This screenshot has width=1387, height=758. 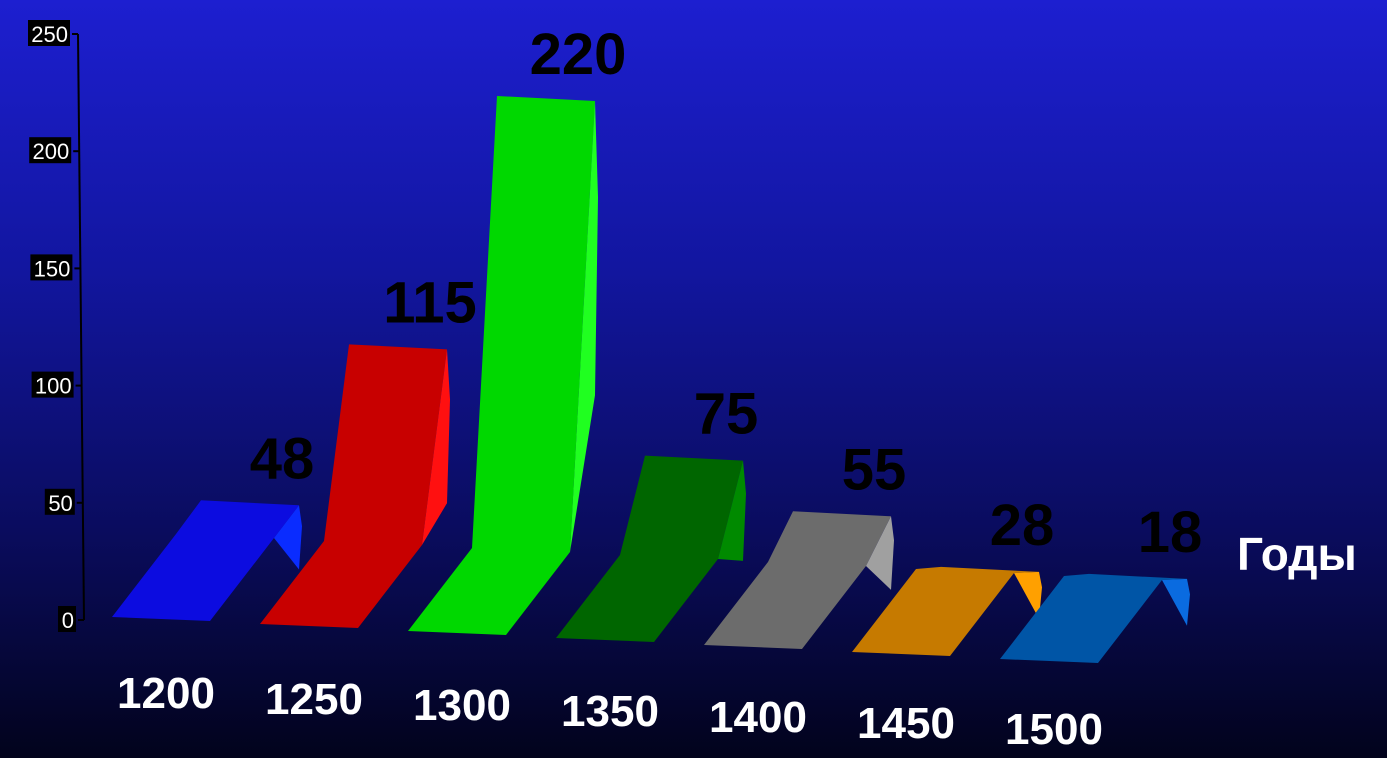 I want to click on category-labels: 1200 1250 1300 1350 1400 1450 1500, so click(x=610, y=711).